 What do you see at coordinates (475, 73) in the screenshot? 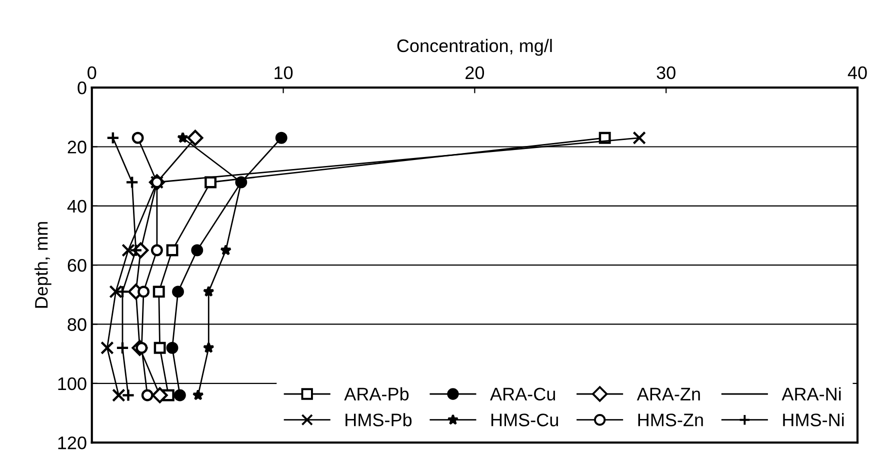
I see `x-tick-label: 20` at bounding box center [475, 73].